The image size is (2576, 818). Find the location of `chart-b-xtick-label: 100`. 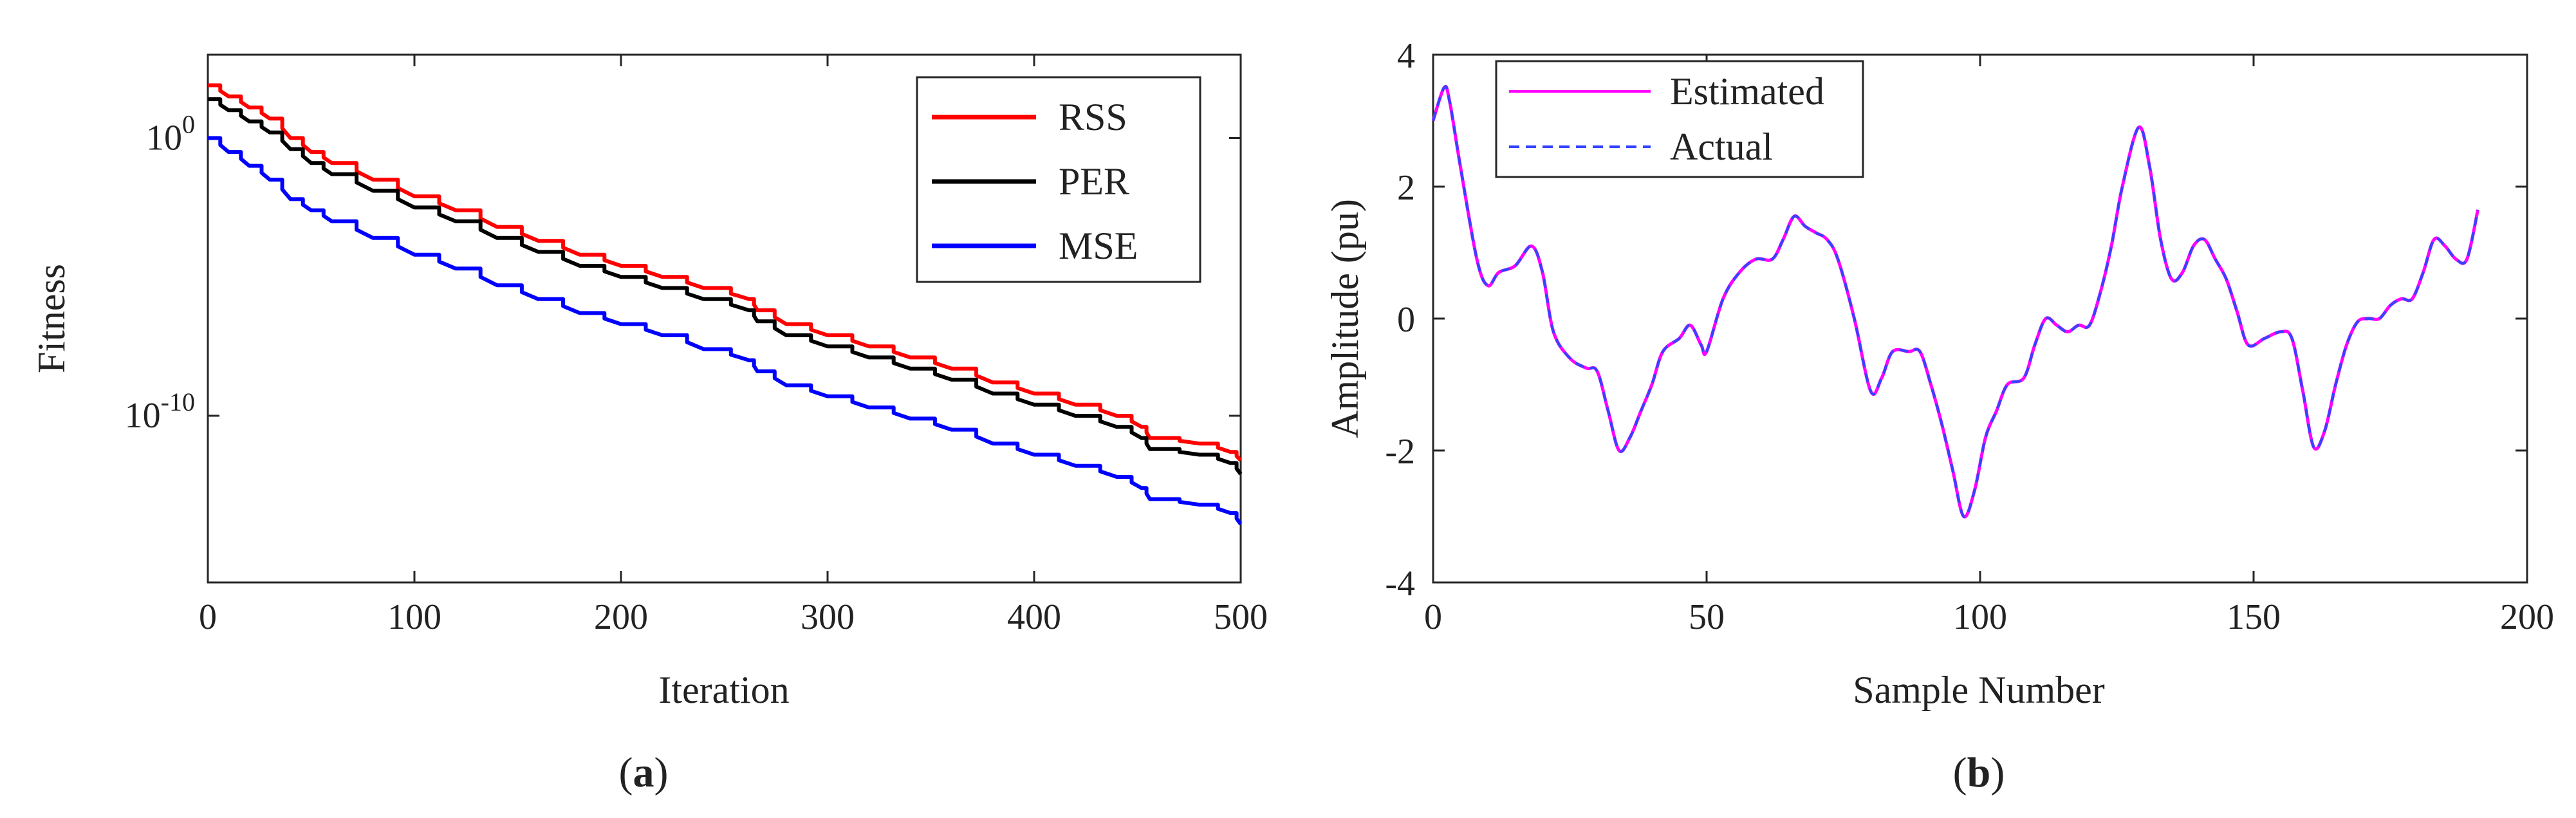

chart-b-xtick-label: 100 is located at coordinates (1980, 617).